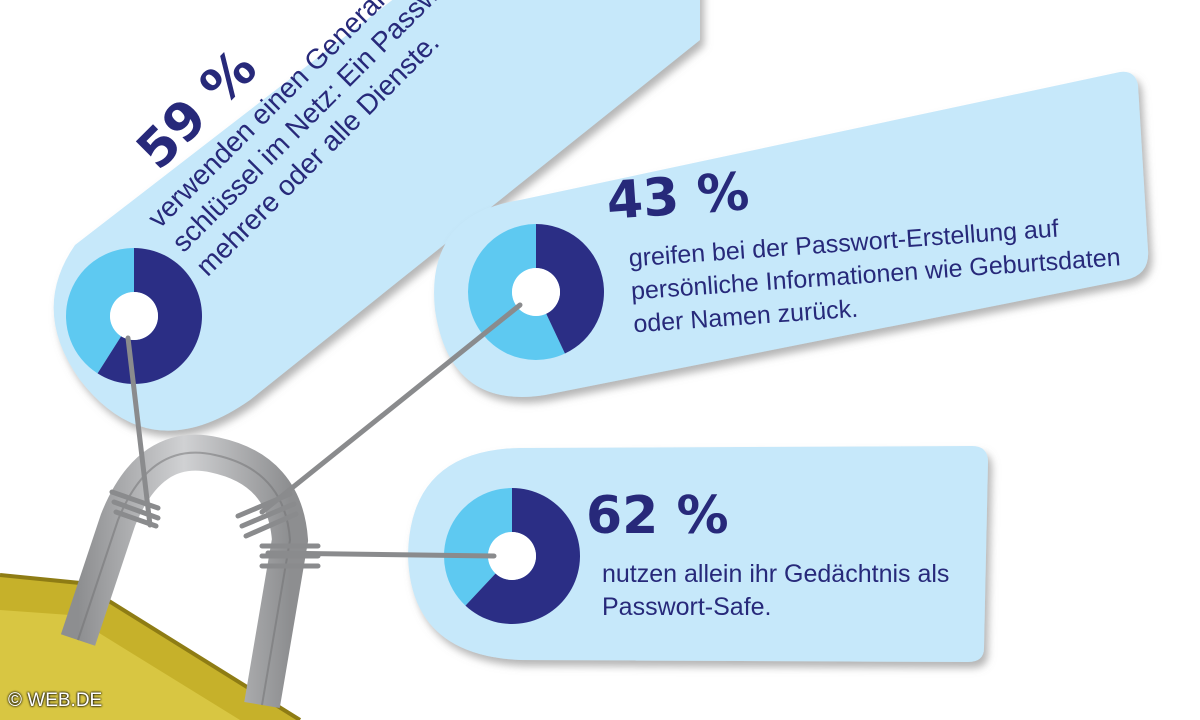  I want to click on padlock, so click(154, 577).